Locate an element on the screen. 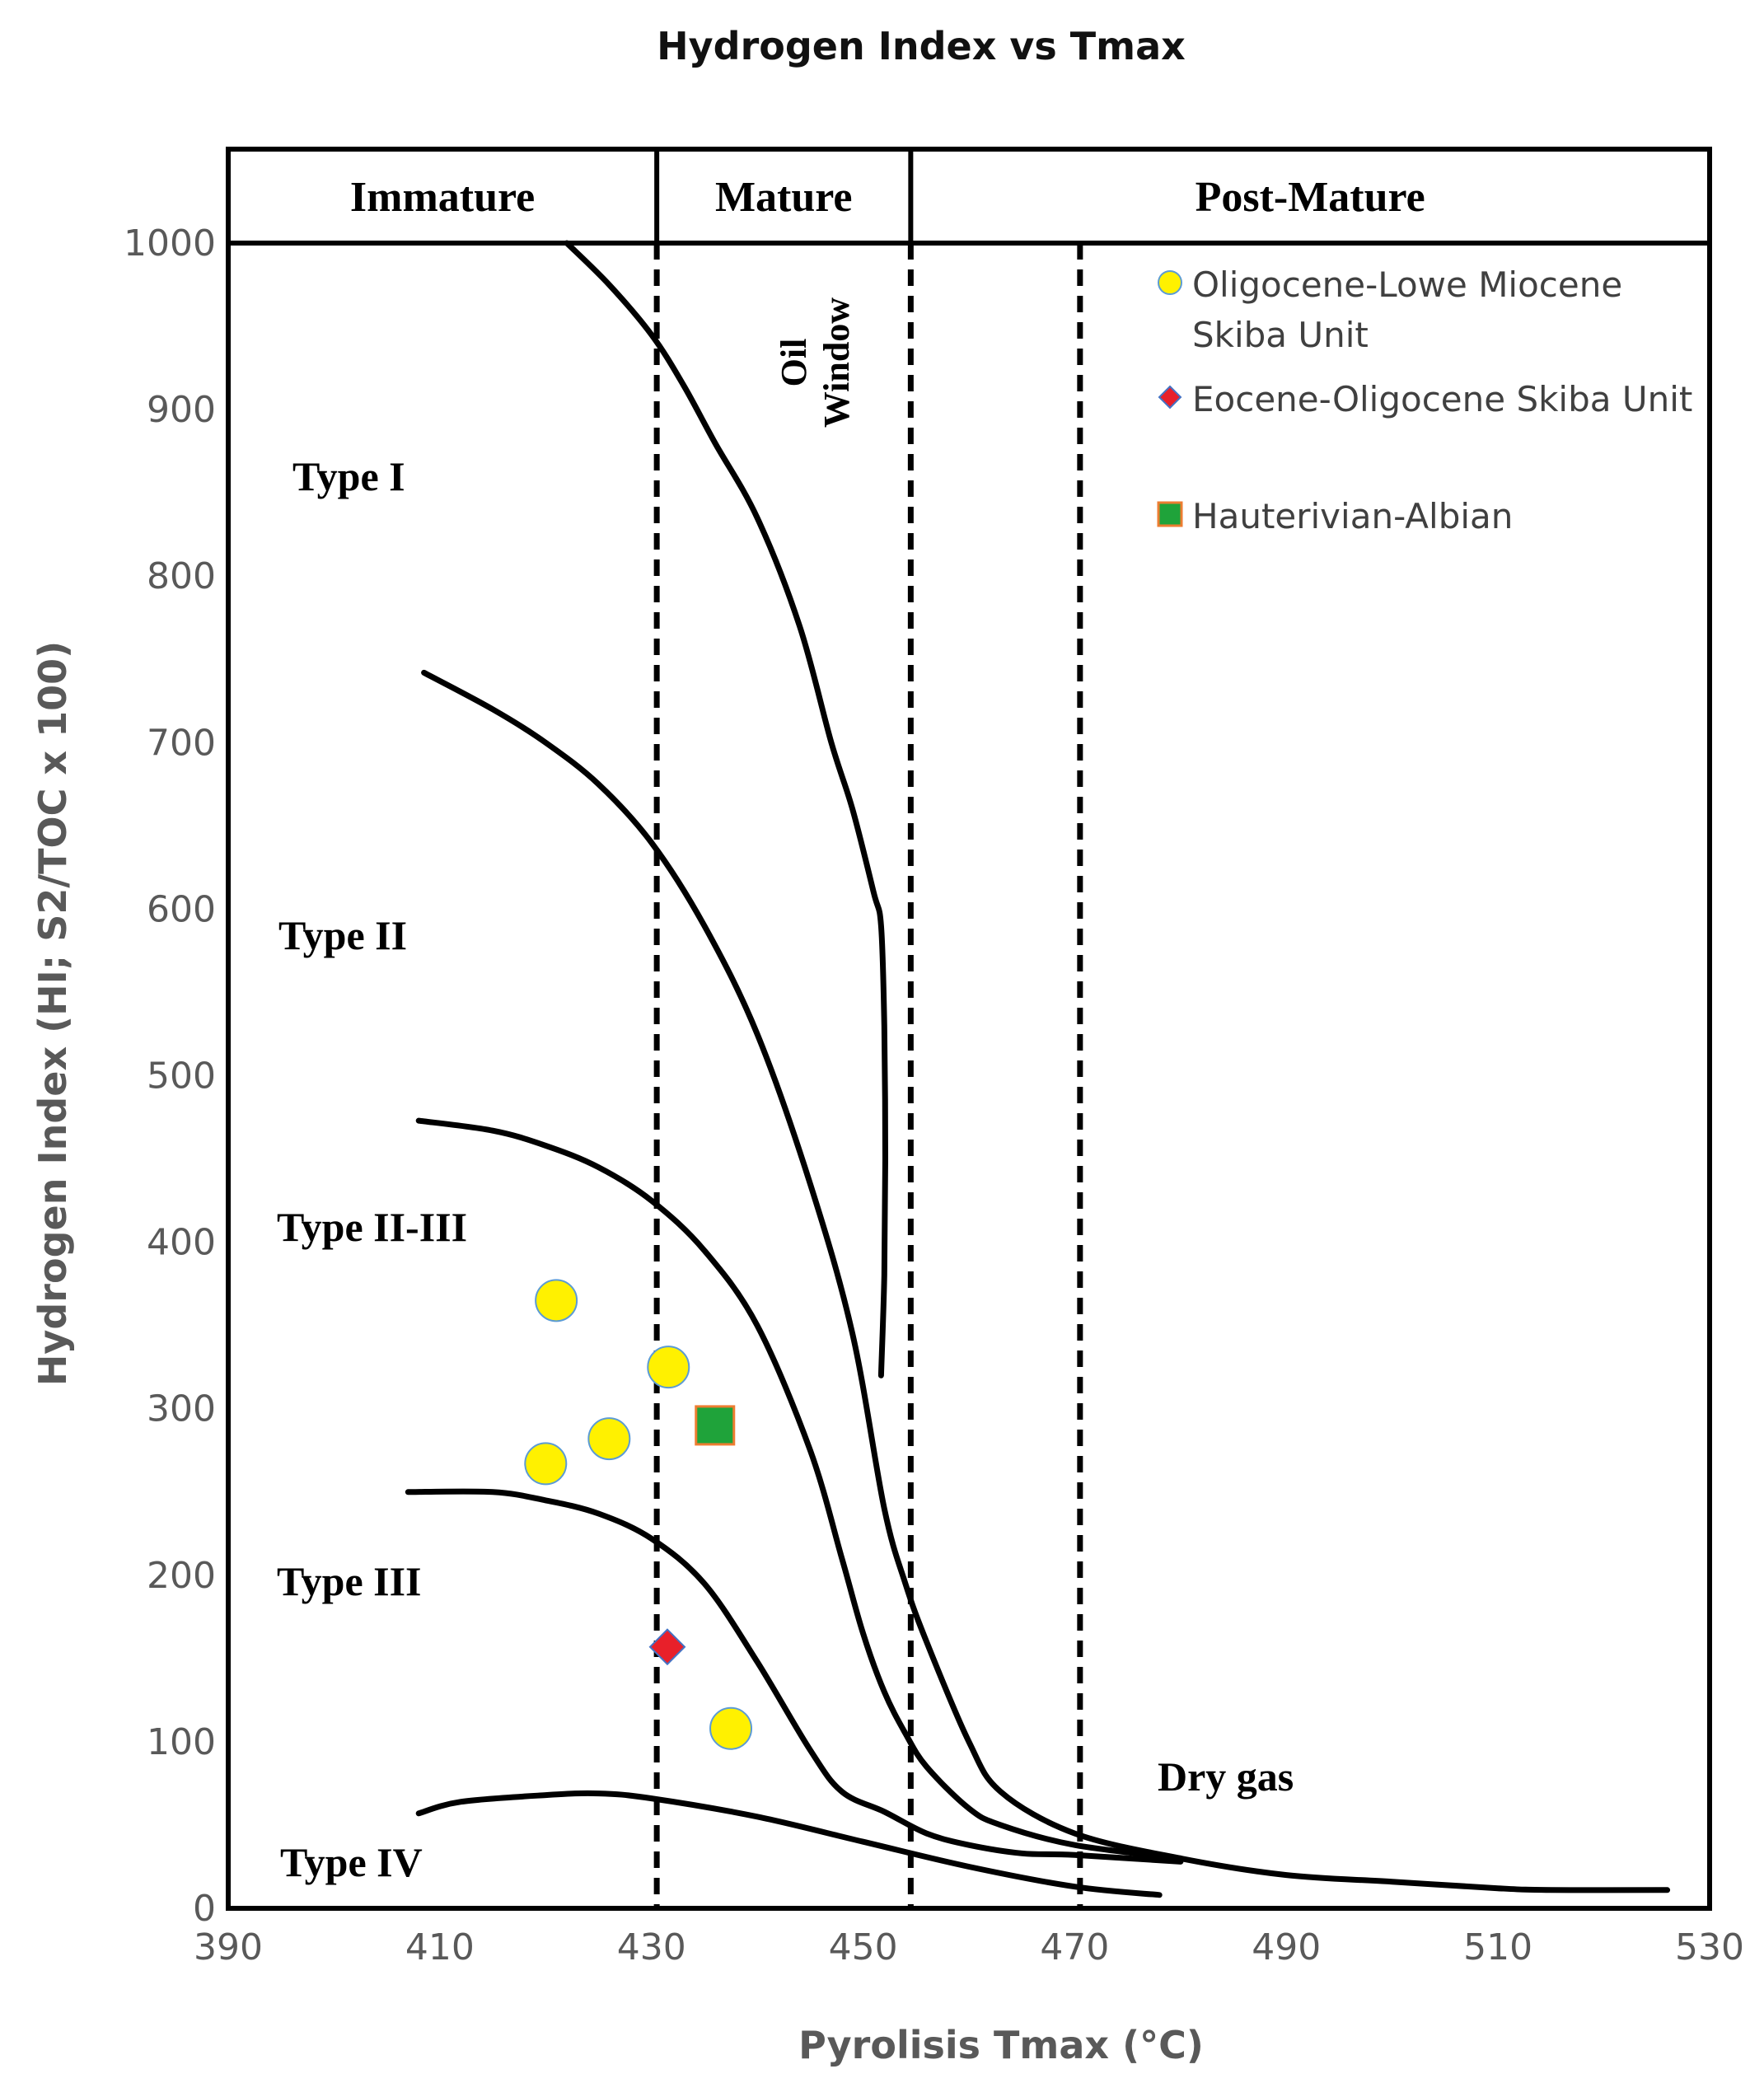 The image size is (1764, 2097). x-tick-label: 430 is located at coordinates (651, 1947).